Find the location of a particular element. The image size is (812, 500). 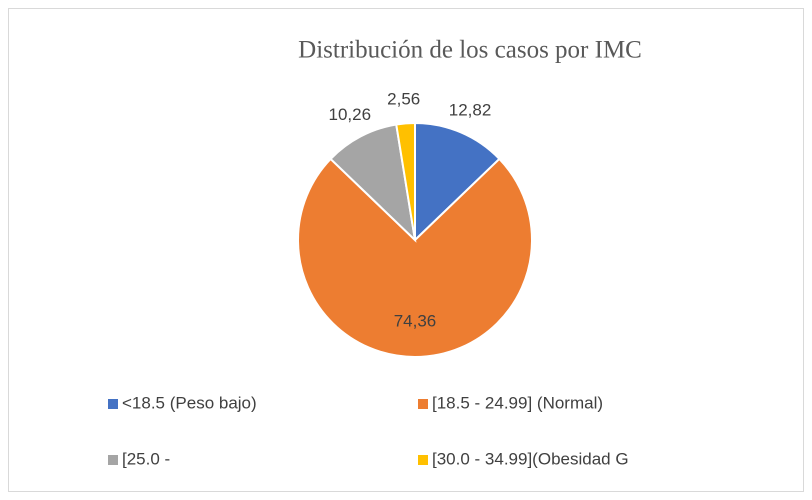

data-label: 10,26 is located at coordinates (349, 114).